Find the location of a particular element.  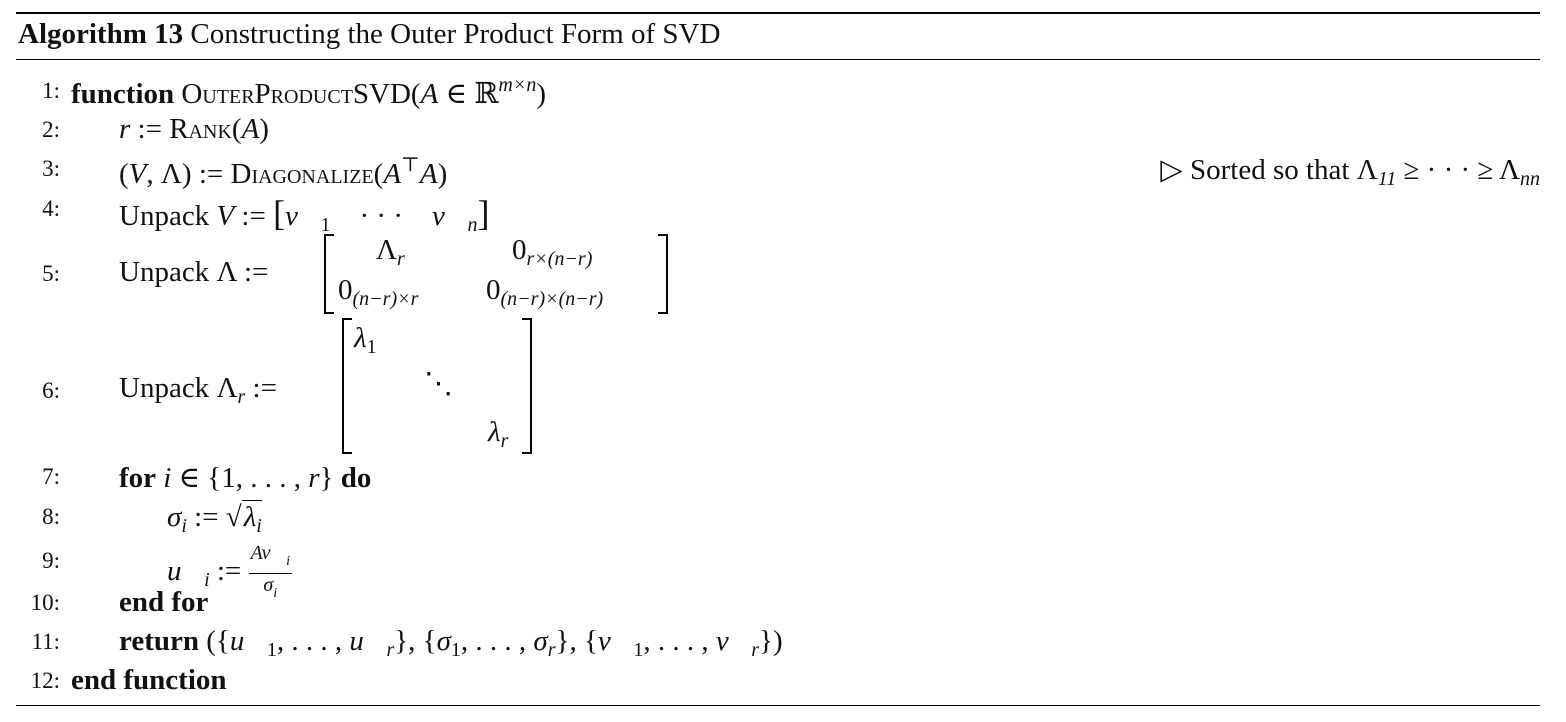

line-code: Unpack Λr := is located at coordinates (198, 390).